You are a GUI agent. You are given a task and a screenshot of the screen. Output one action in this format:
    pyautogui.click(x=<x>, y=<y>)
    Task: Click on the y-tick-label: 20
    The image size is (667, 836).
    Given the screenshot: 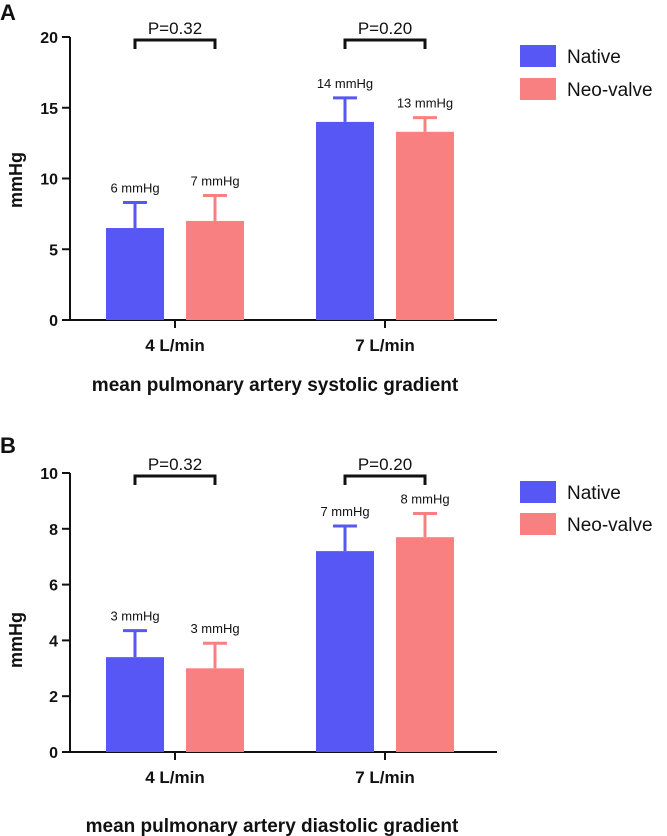 What is the action you would take?
    pyautogui.click(x=49, y=38)
    